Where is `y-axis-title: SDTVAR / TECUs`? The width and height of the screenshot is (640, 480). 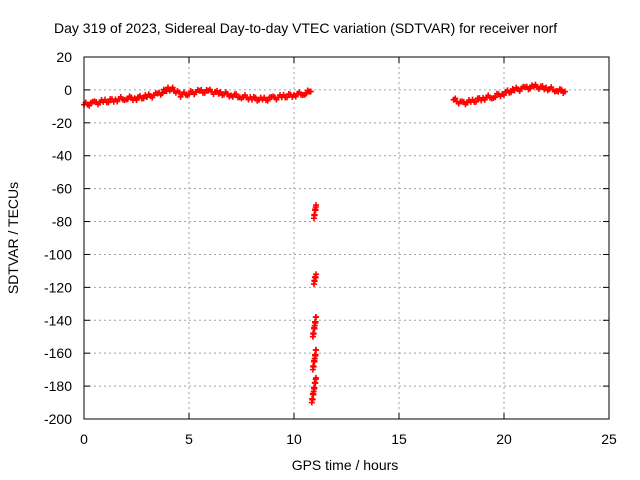 y-axis-title: SDTVAR / TECUs is located at coordinates (13, 238).